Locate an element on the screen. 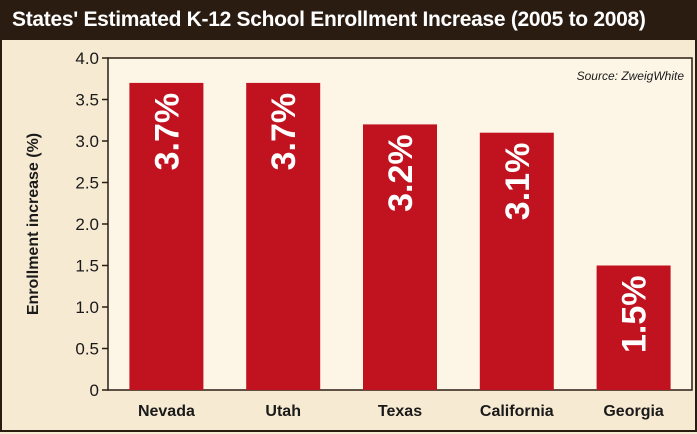 This screenshot has width=697, height=434. source-note: Source: ZweigWhite is located at coordinates (631, 76).